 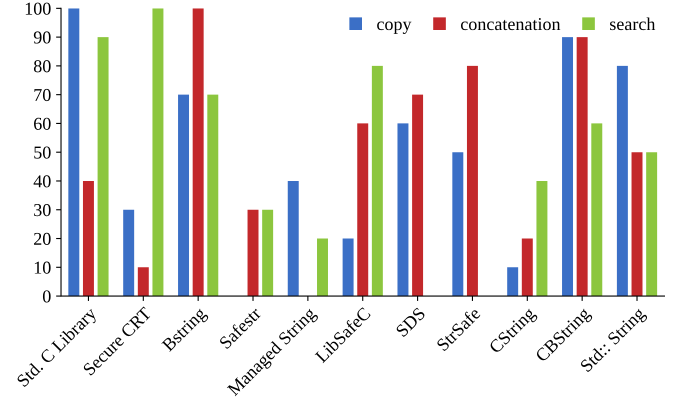 What do you see at coordinates (42, 268) in the screenshot?
I see `y-tick-label: 10` at bounding box center [42, 268].